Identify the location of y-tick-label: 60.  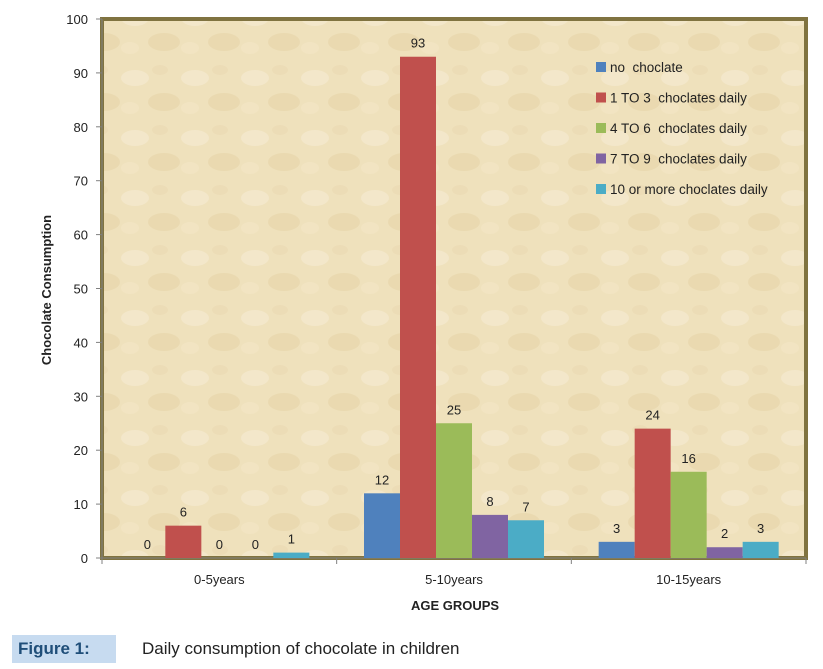
(81, 235).